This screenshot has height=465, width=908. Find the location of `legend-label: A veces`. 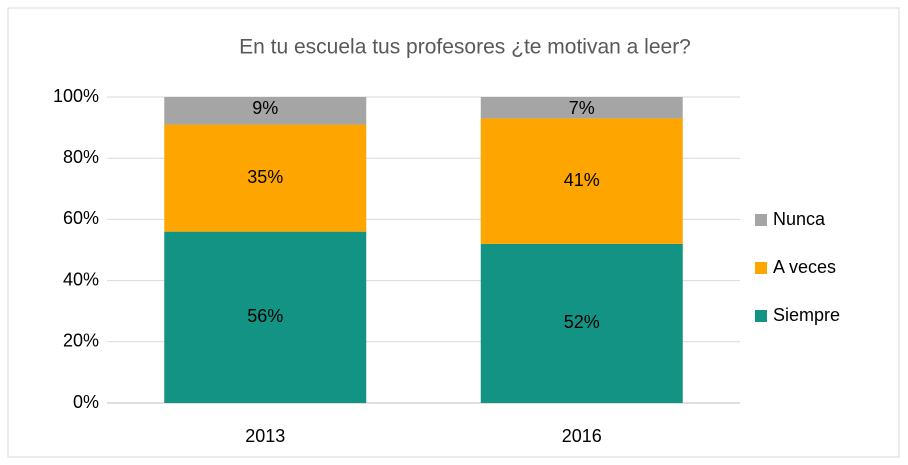

legend-label: A veces is located at coordinates (804, 267).